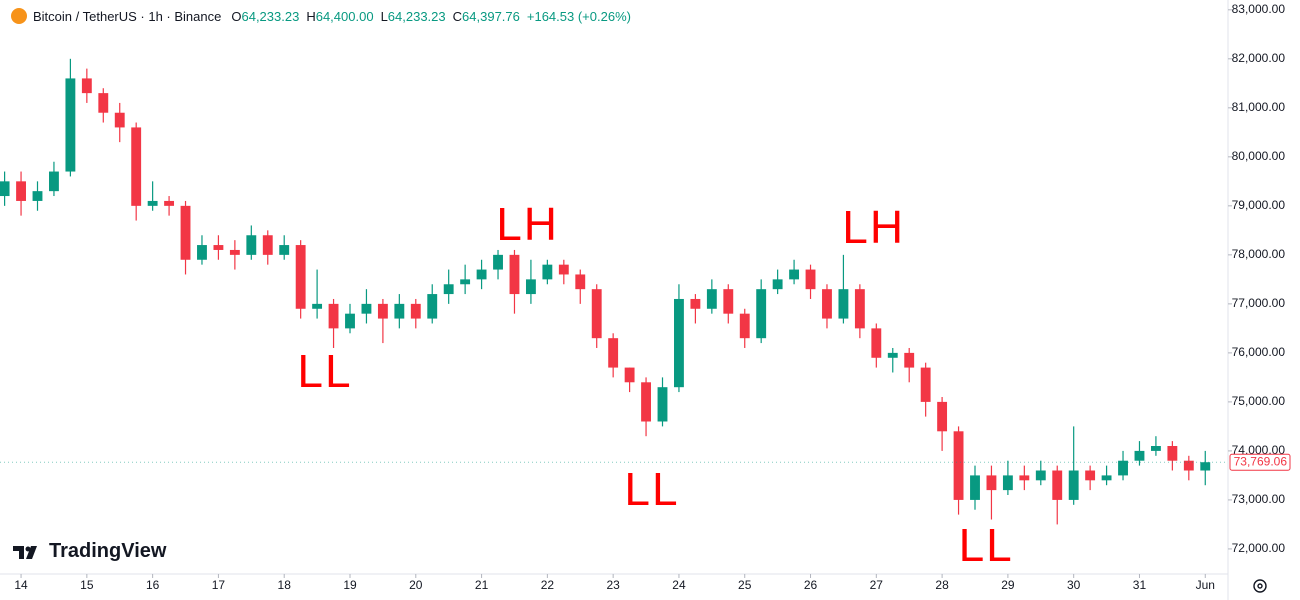  Describe the element at coordinates (384, 16) in the screenshot. I see `ohlc-label: L` at that location.